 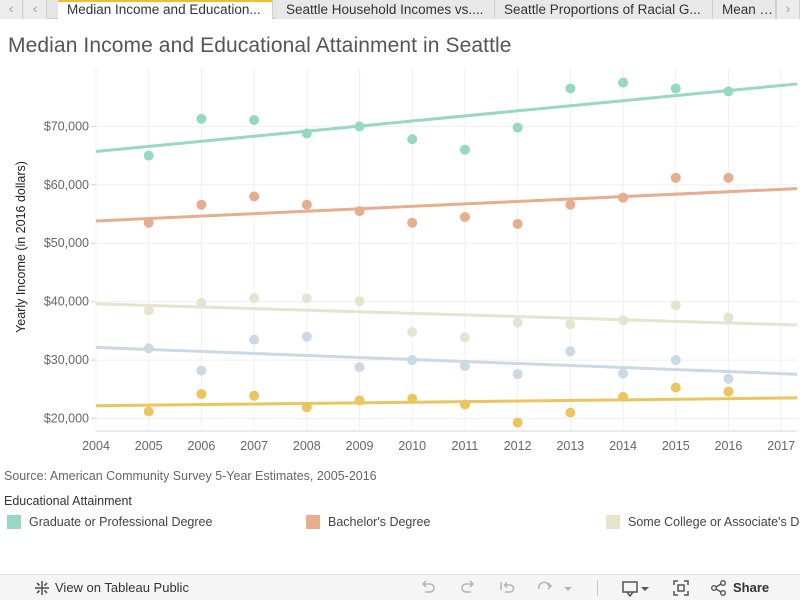 I want to click on x-tick-label: 2010, so click(x=412, y=446).